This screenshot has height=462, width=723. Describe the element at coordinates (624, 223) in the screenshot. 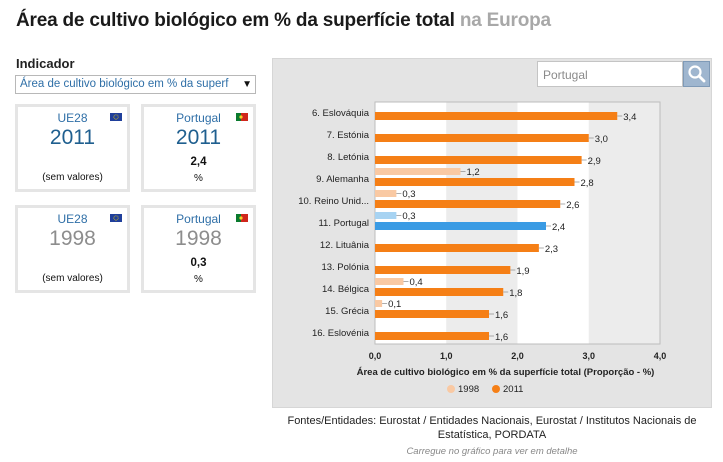

I see `grid-band` at that location.